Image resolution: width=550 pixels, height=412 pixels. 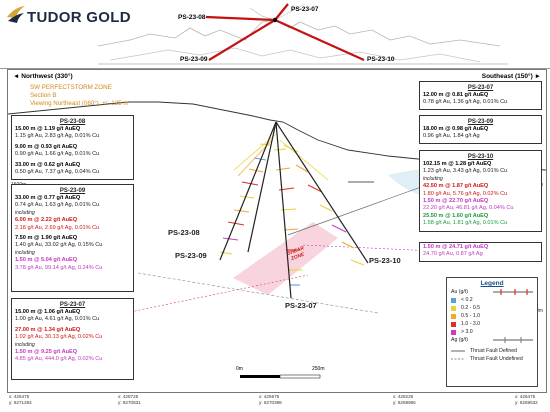 What do you see at coordinates (460, 340) in the screenshot?
I see `legend-ag-title: Ag (g/t)` at bounding box center [460, 340].